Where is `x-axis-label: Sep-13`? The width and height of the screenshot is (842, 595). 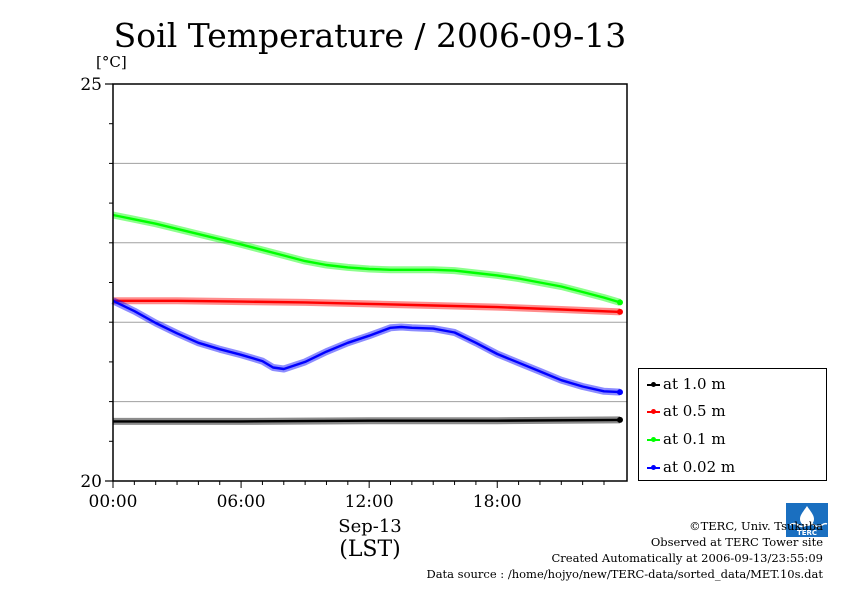
x-axis-label: Sep-13 is located at coordinates (370, 526).